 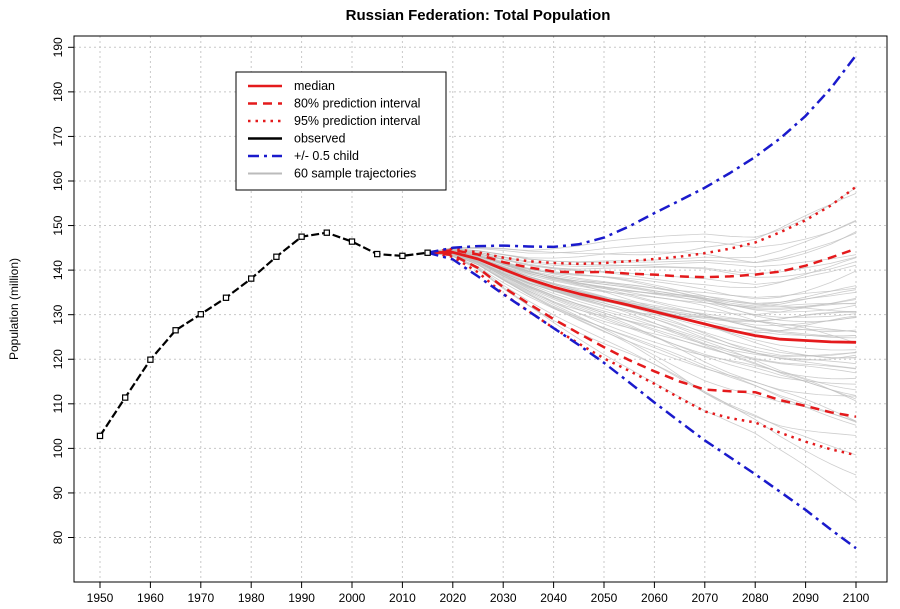 I want to click on y-tick-label: 80, so click(x=58, y=538).